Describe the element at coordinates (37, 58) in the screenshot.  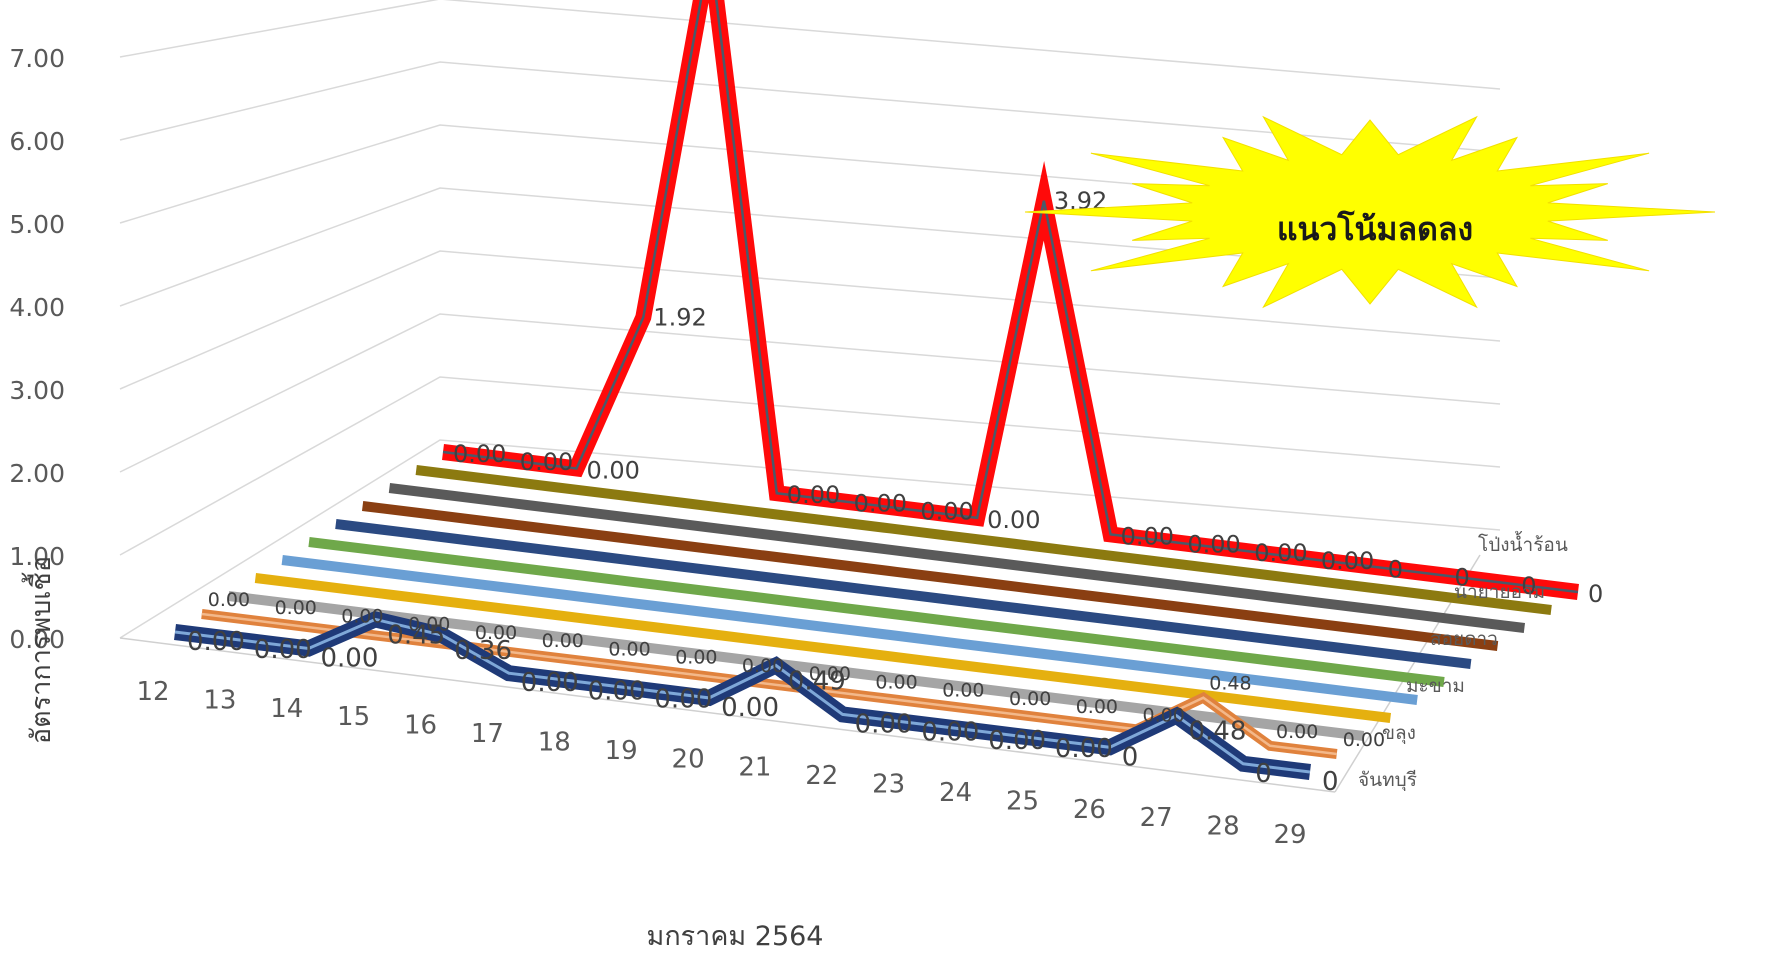
I see `y-tick-label: 7.00` at that location.